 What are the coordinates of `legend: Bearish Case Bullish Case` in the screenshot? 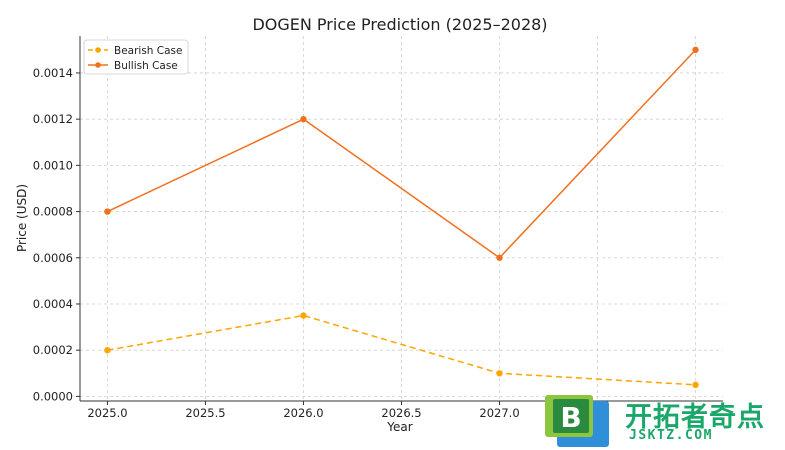 It's located at (136, 57).